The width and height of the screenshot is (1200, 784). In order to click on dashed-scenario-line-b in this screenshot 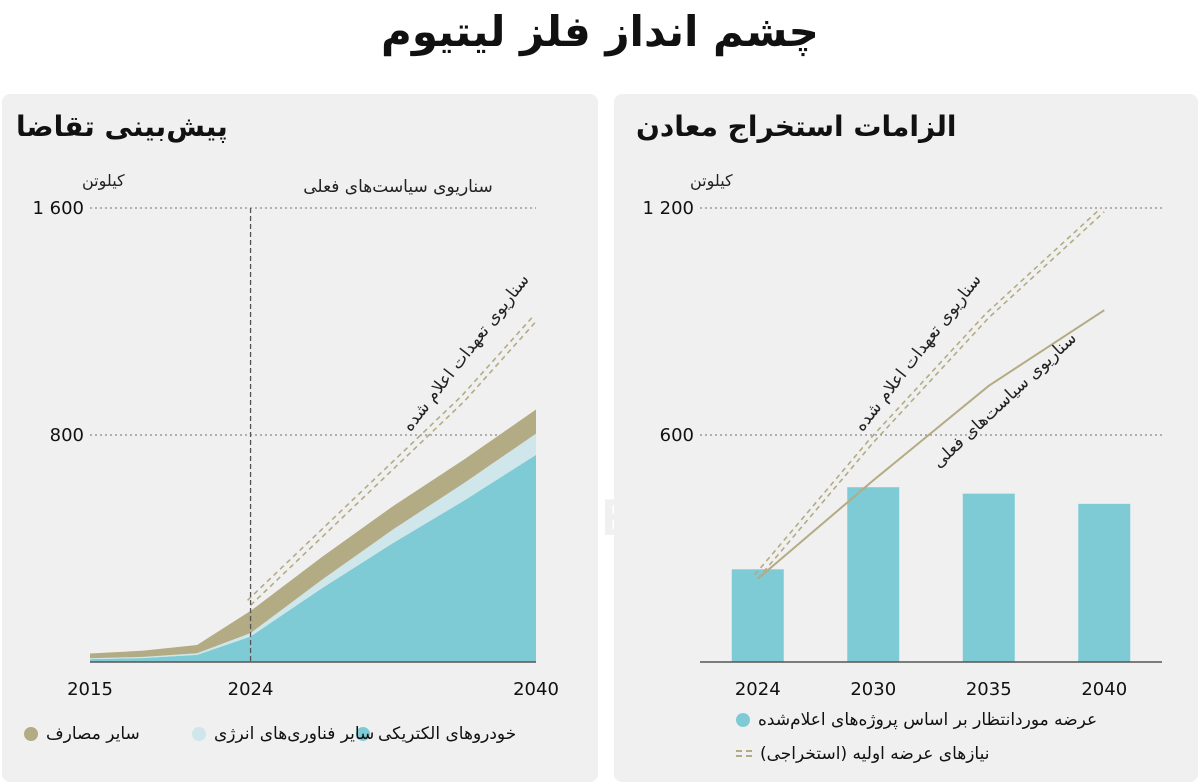, I will do `click(390, 458)`.